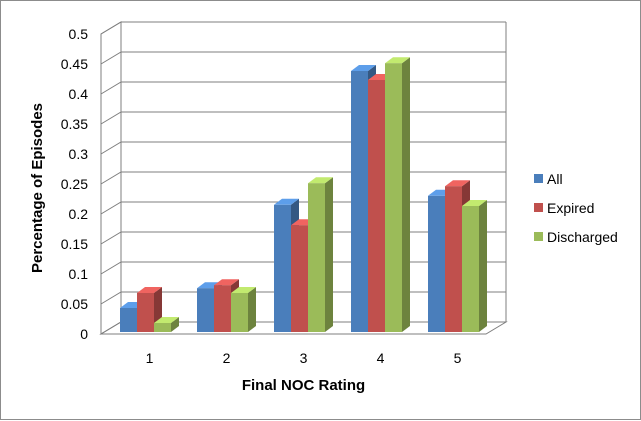 This screenshot has height=421, width=641. I want to click on y-tick-label: 0.4, so click(79, 94).